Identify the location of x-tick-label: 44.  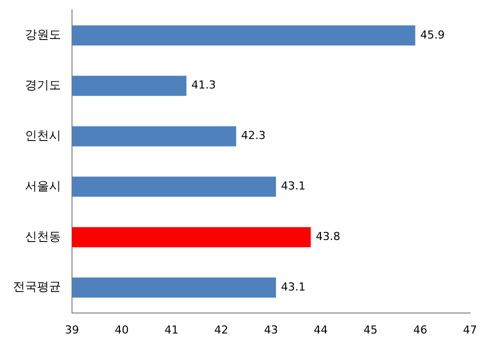
(321, 329).